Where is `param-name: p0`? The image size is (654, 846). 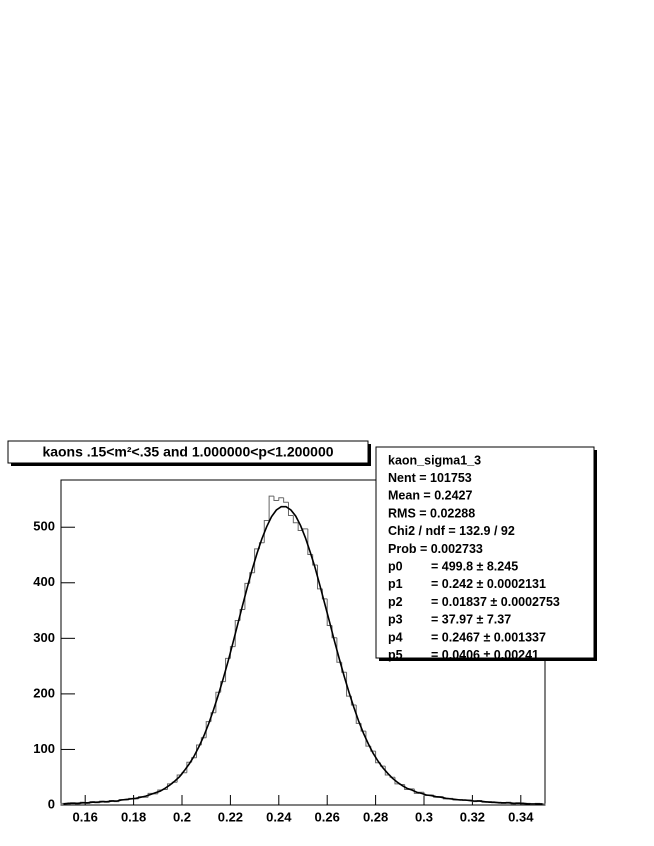 param-name: p0 is located at coordinates (395, 566).